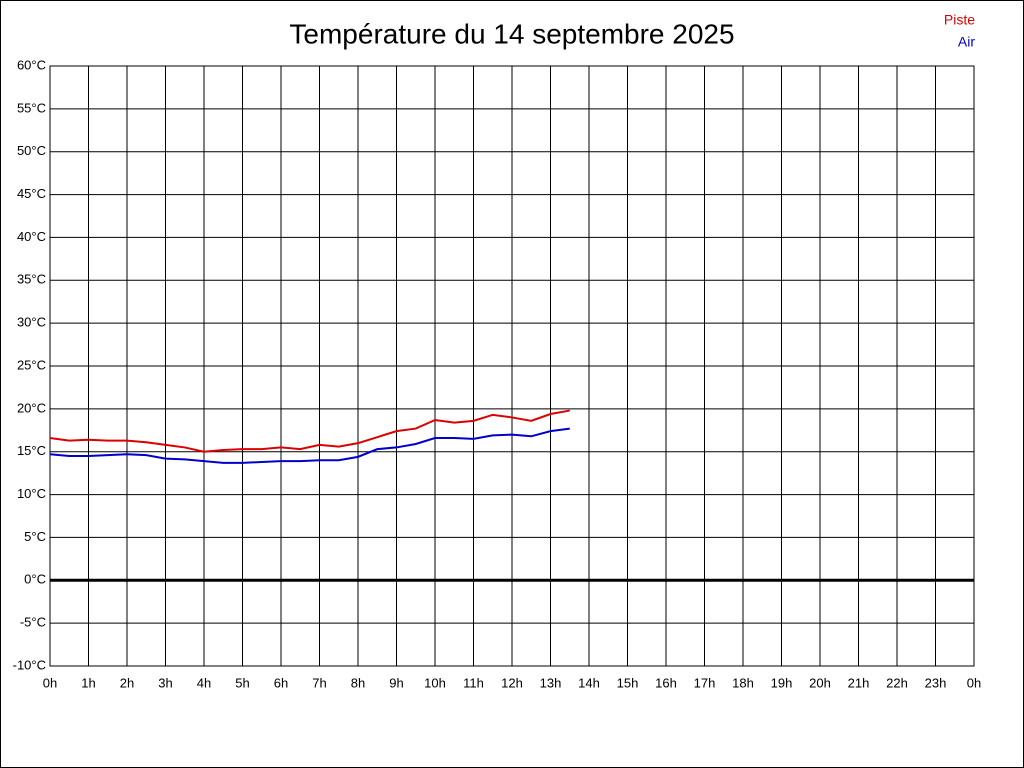  What do you see at coordinates (512, 682) in the screenshot?
I see `x-tick-label: 12h` at bounding box center [512, 682].